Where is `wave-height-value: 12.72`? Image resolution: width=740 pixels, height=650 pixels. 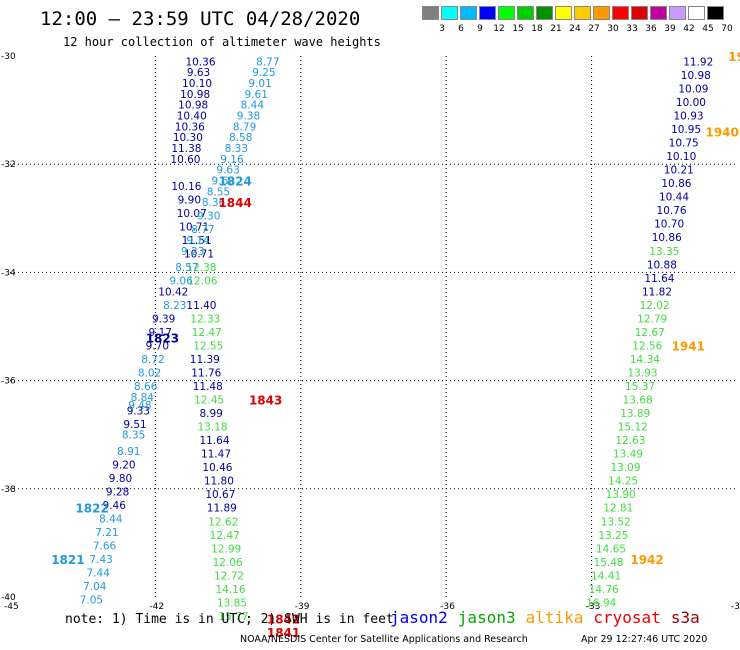
wave-height-value: 12.72 is located at coordinates (229, 576).